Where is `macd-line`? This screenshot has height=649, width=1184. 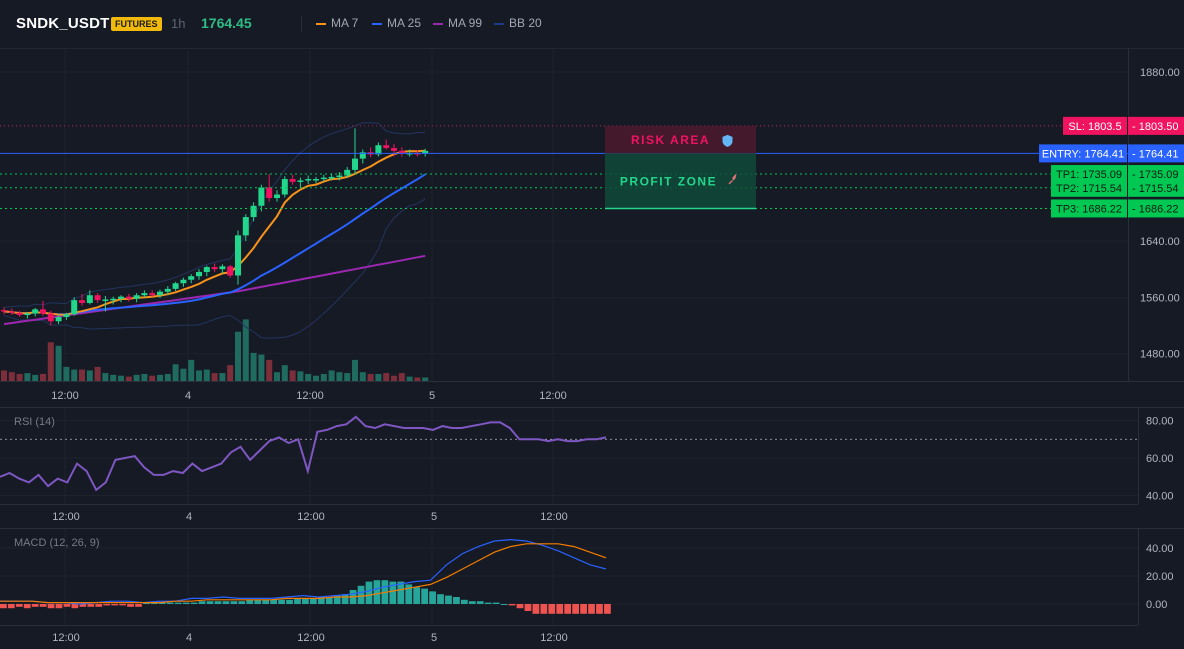 macd-line is located at coordinates (303, 571).